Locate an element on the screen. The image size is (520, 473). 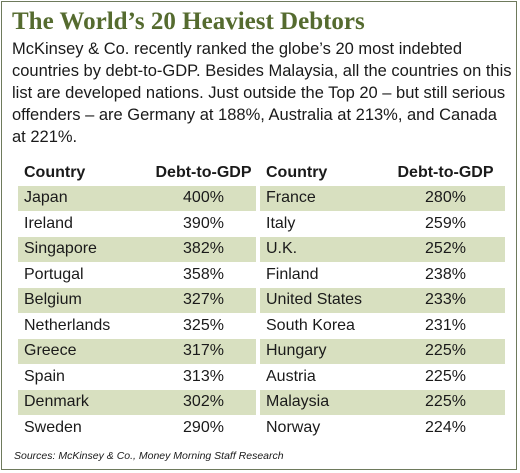
table-row: Austria 225% is located at coordinates (382, 377).